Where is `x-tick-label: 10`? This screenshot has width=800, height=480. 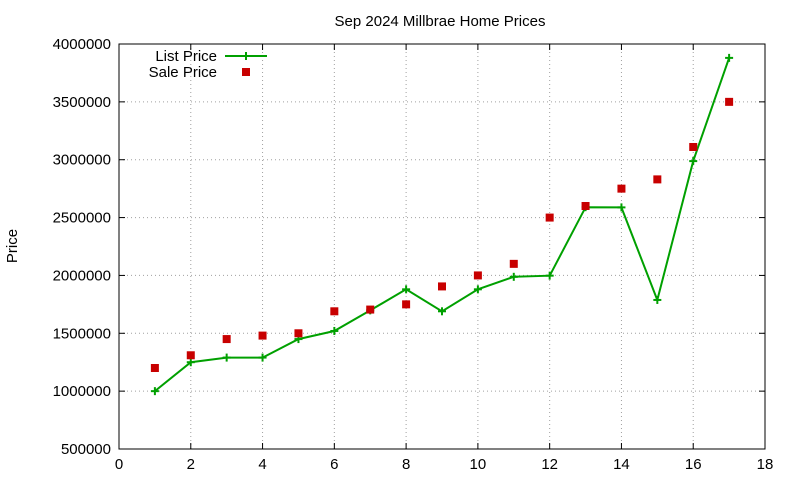
x-tick-label: 10 is located at coordinates (478, 464).